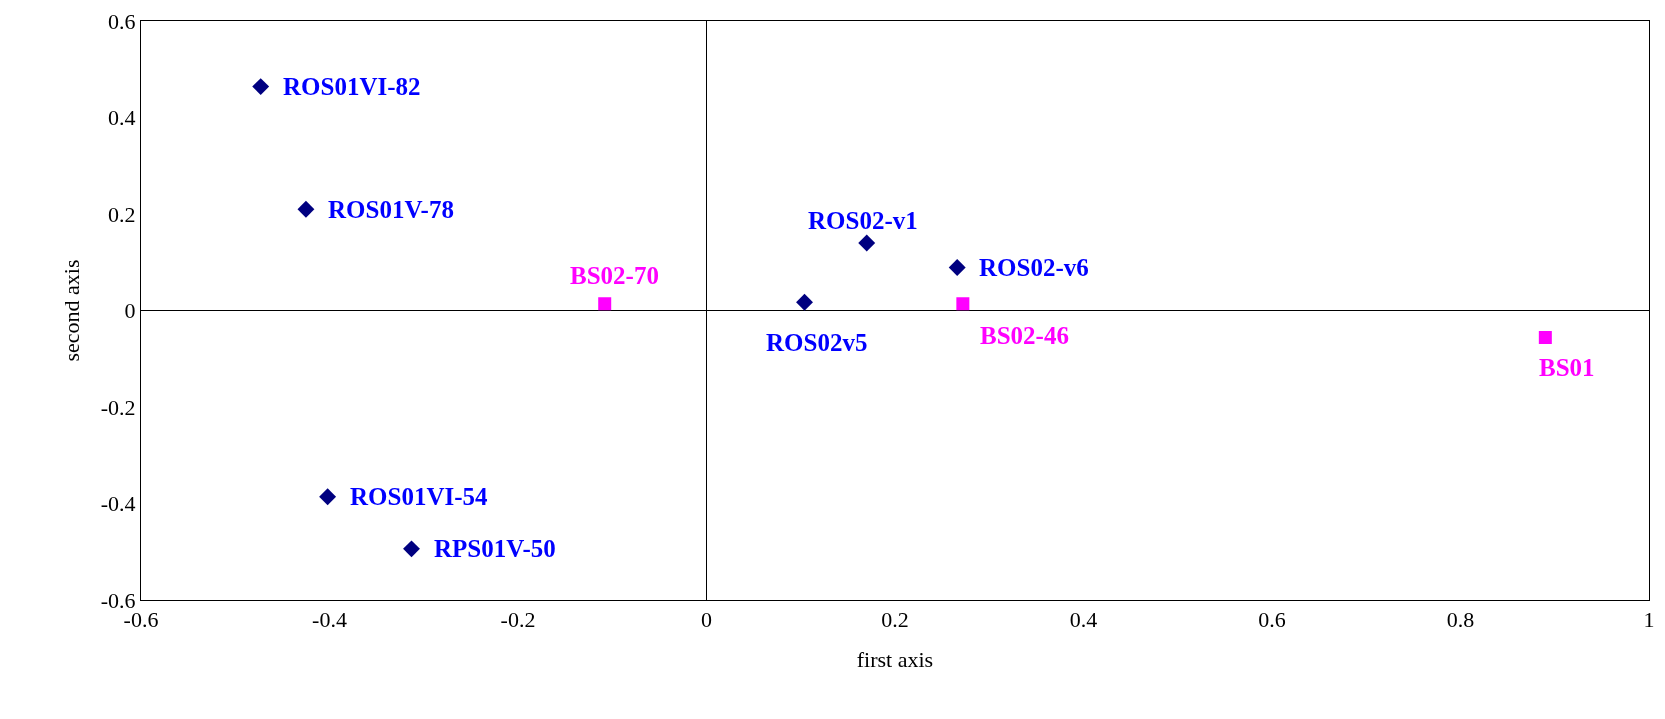 The height and width of the screenshot is (719, 1665). I want to click on annotation: ROS02-v1, so click(863, 220).